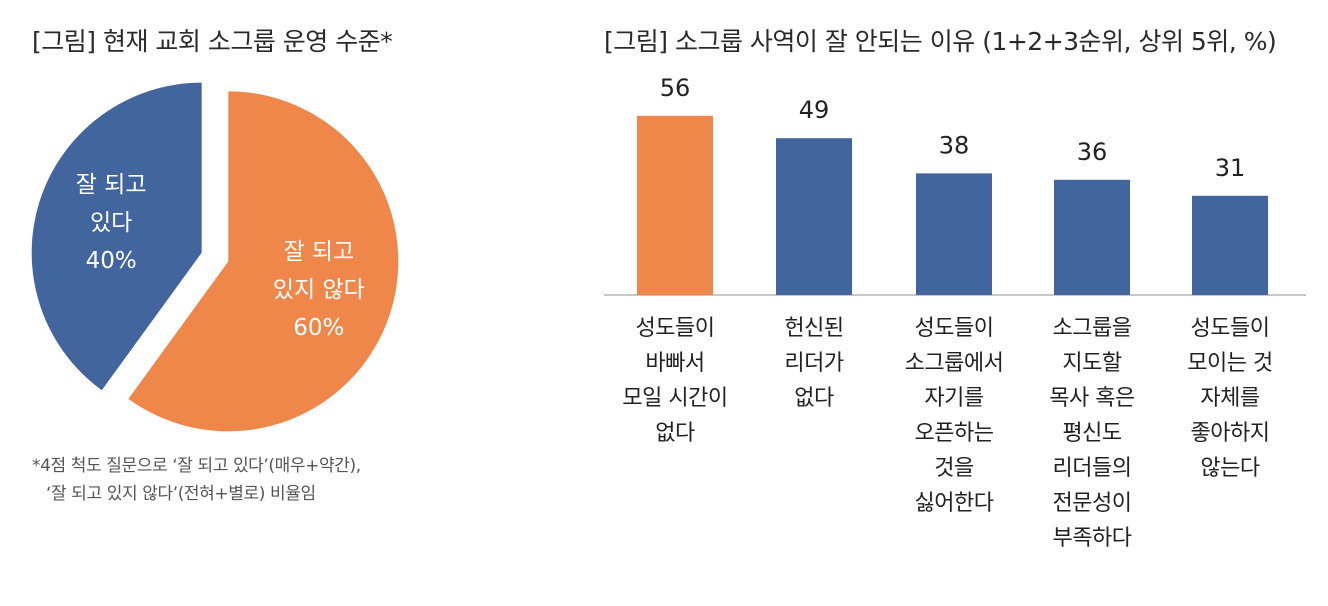  What do you see at coordinates (319, 290) in the screenshot?
I see `pie-slice-label: 있지 않다` at bounding box center [319, 290].